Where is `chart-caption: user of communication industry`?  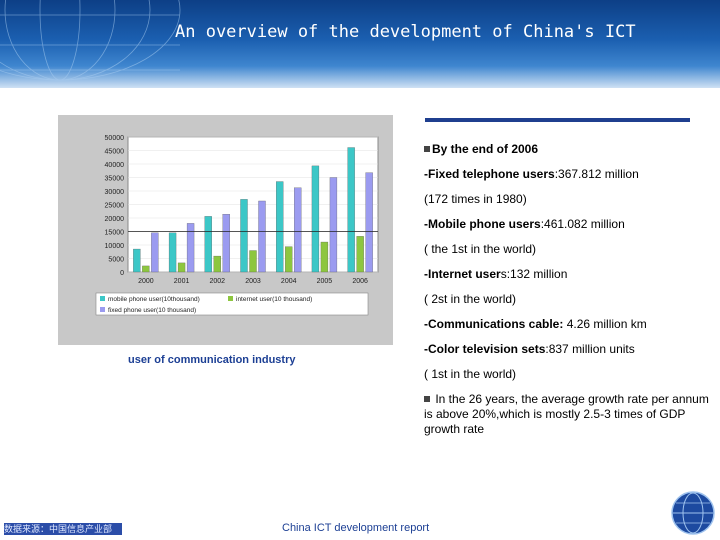
chart-caption: user of communication industry is located at coordinates (212, 360).